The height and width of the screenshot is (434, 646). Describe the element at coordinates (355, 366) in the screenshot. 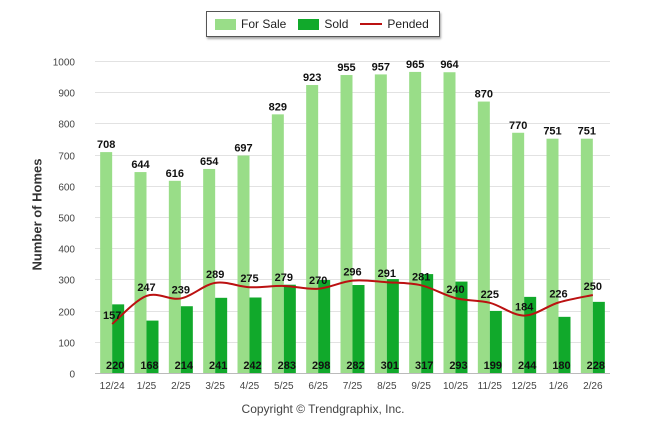

I see `sold-data-label: 282` at that location.